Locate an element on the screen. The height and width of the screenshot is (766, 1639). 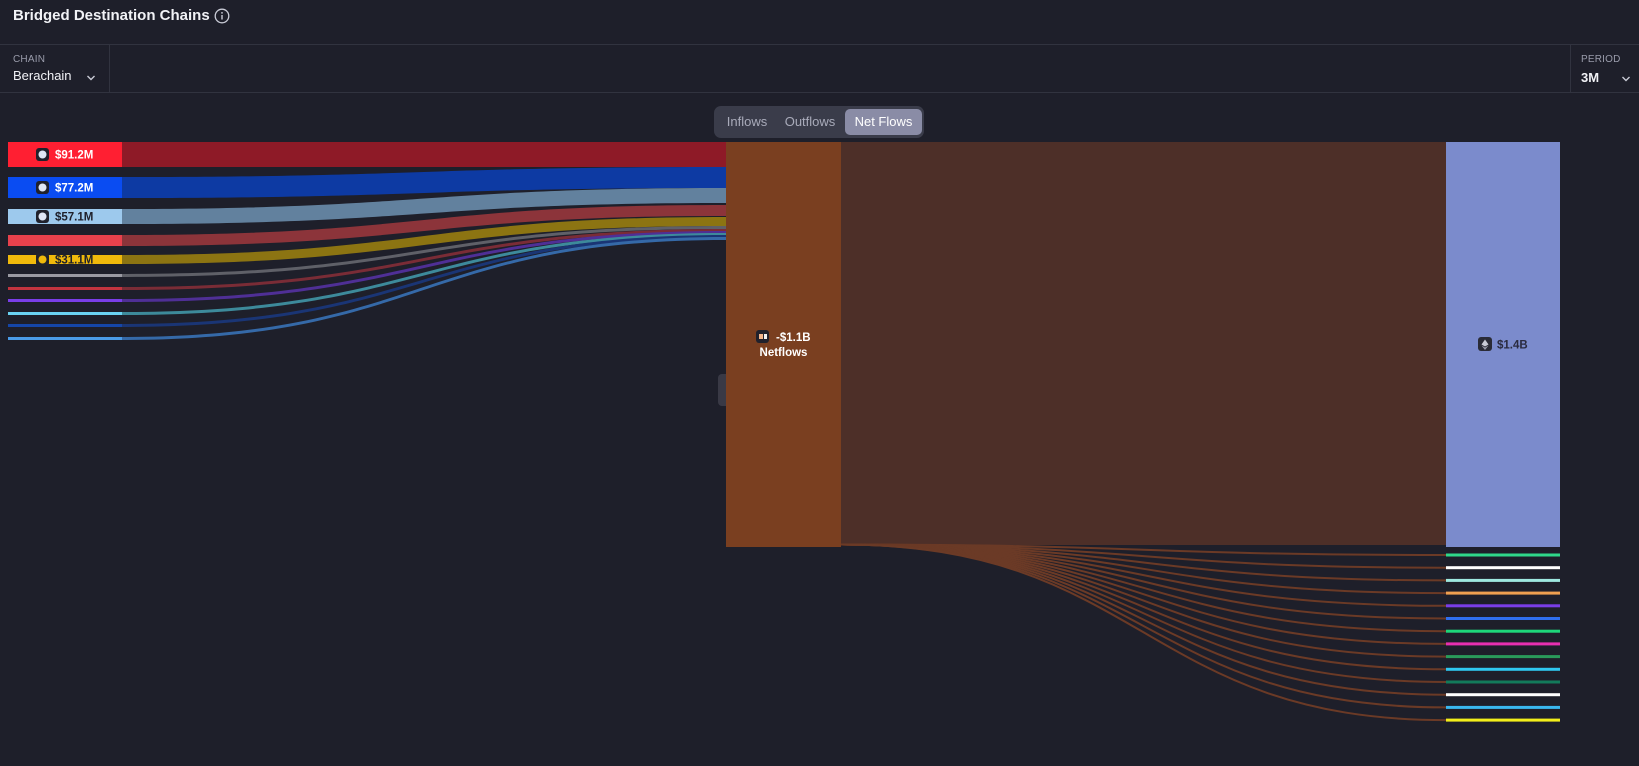
filter-bar: CHAIN Berachain PERIOD 3M is located at coordinates (819, 69).